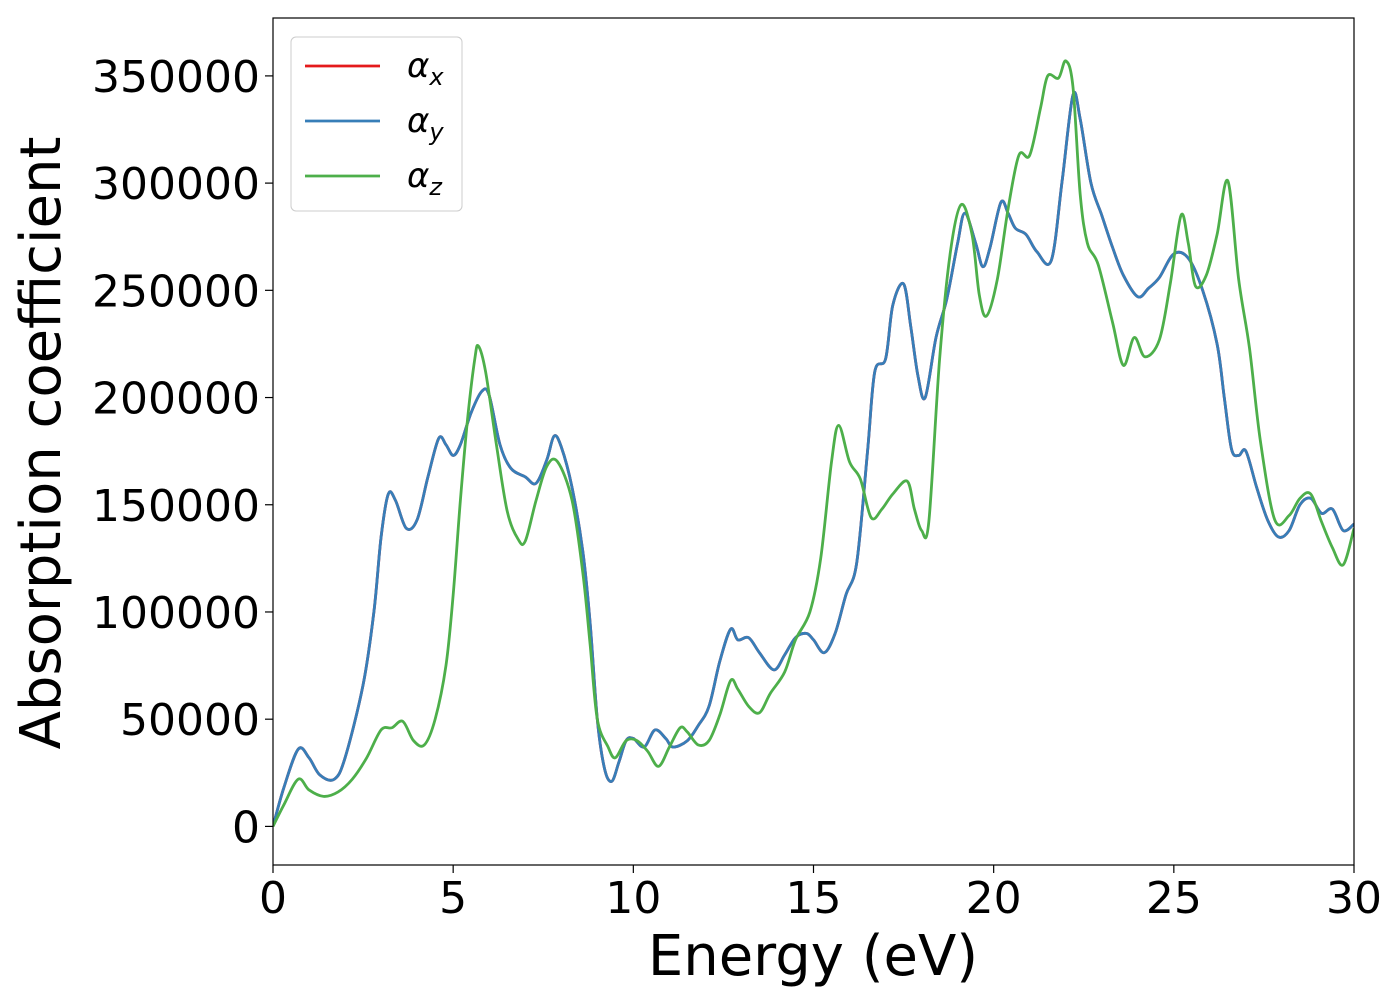 The height and width of the screenshot is (1000, 1400). I want to click on x-tick-label: 0, so click(273, 898).